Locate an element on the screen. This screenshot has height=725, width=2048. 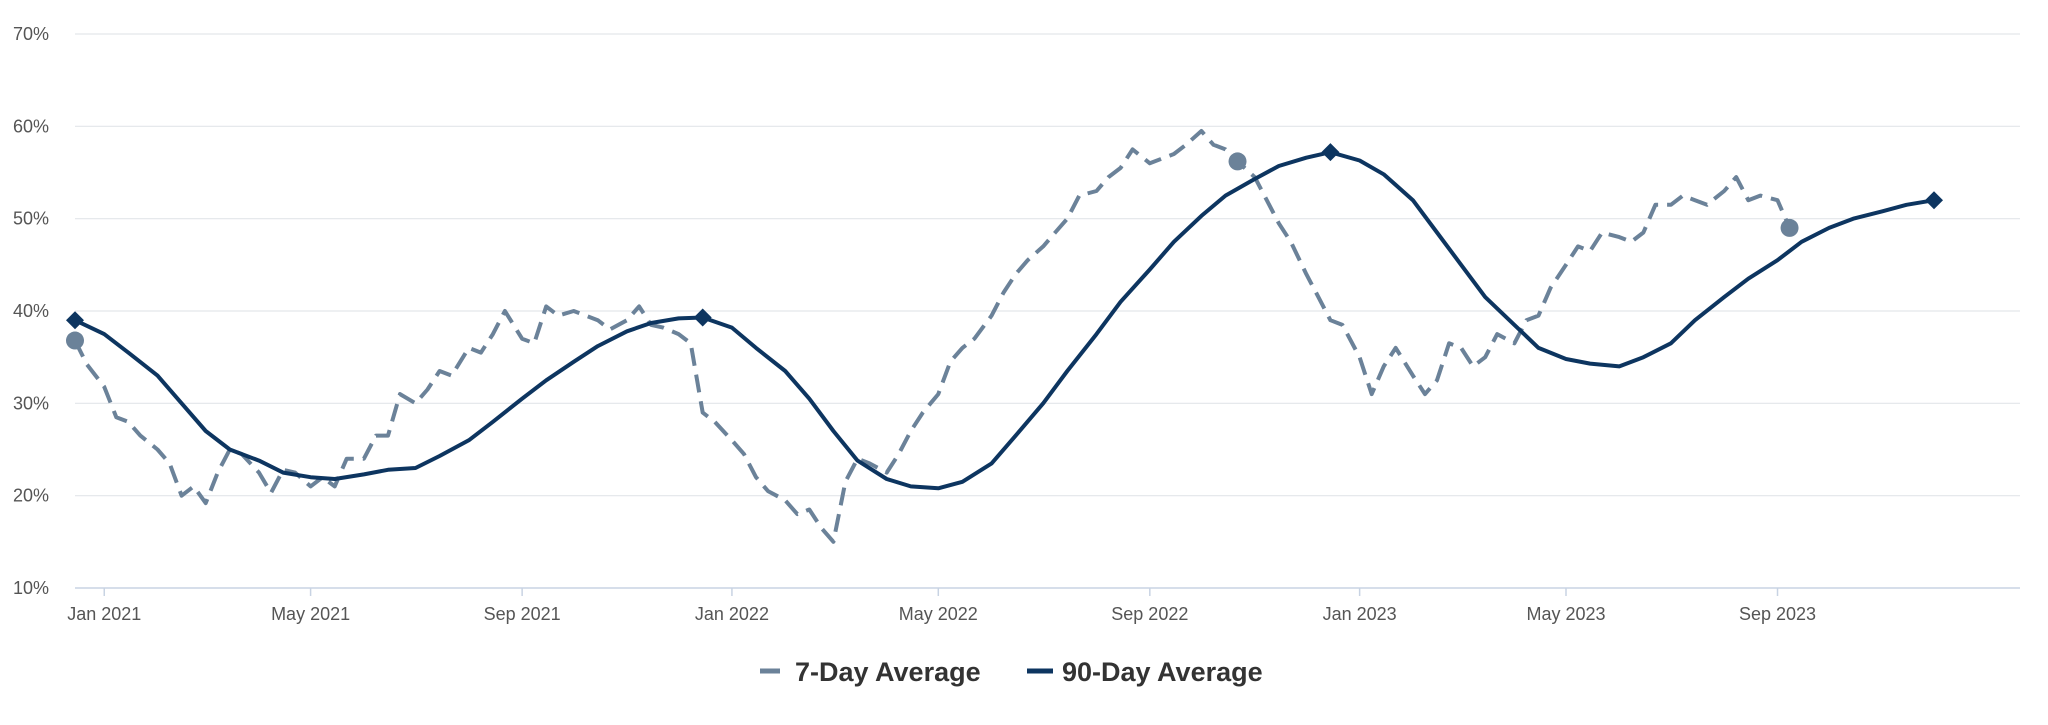
x-tick-label: Sep 2022 is located at coordinates (1149, 614).